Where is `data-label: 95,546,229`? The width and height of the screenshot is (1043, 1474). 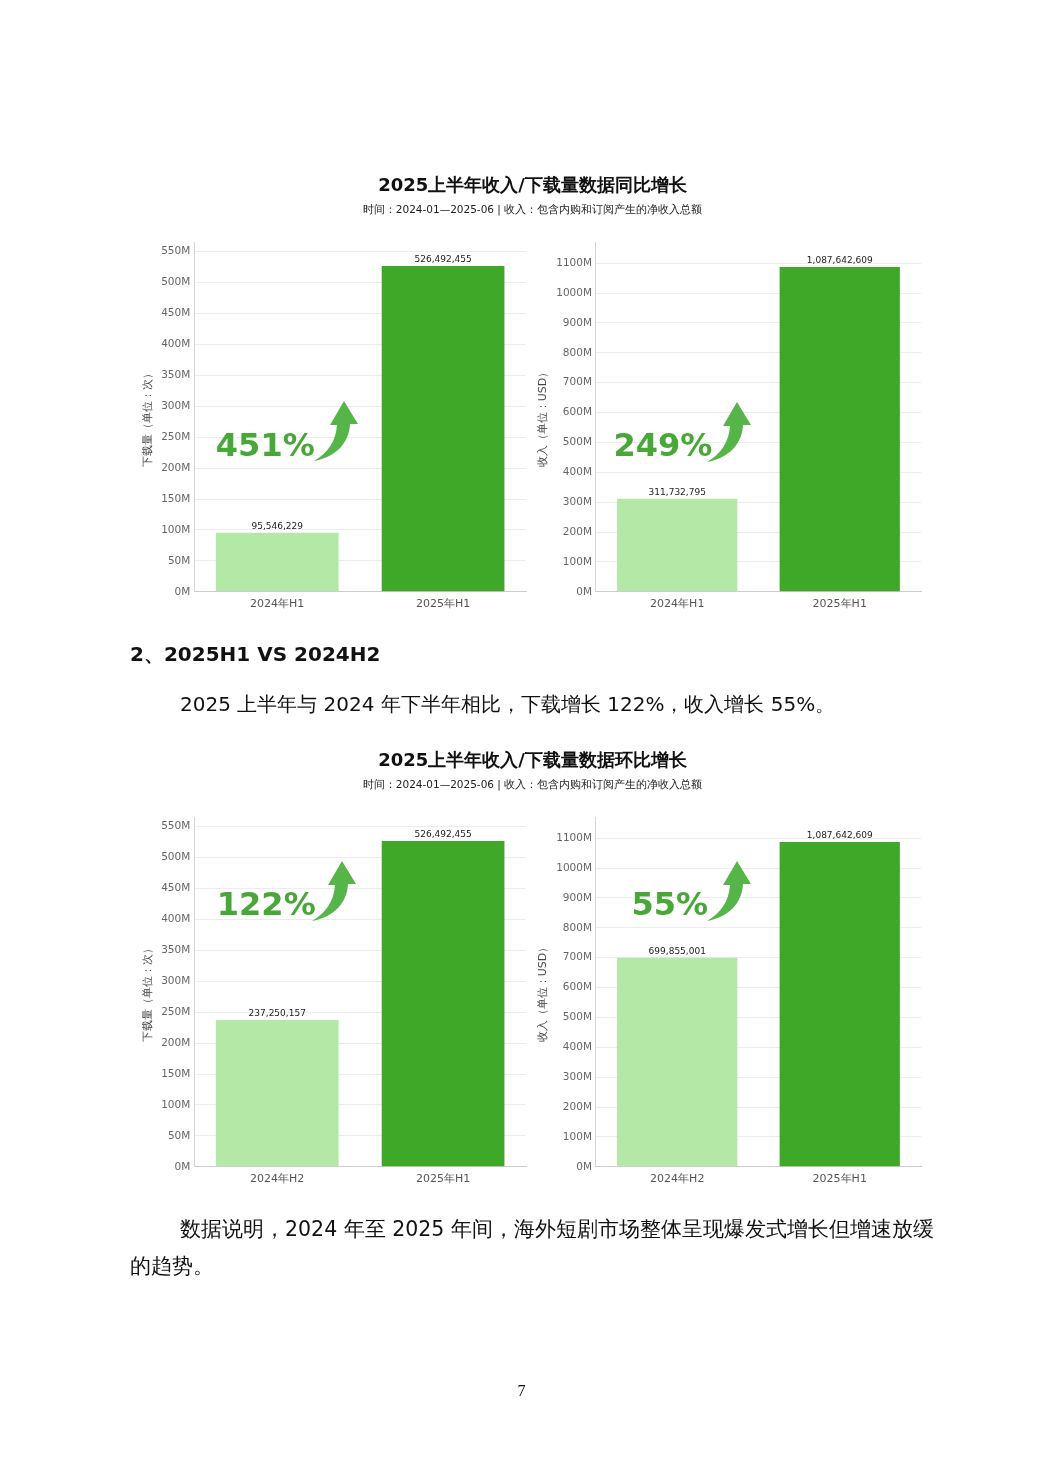
data-label: 95,546,229 is located at coordinates (277, 525).